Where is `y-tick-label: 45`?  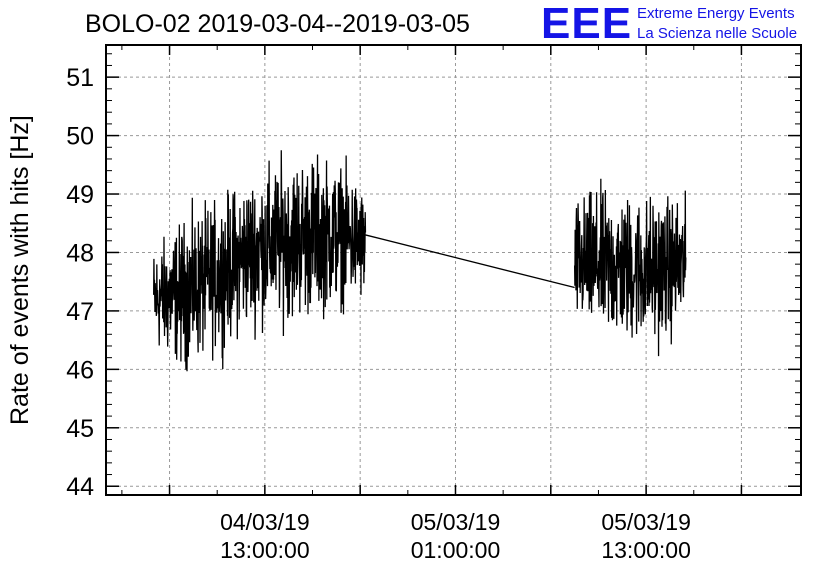
y-tick-label: 45 is located at coordinates (80, 429).